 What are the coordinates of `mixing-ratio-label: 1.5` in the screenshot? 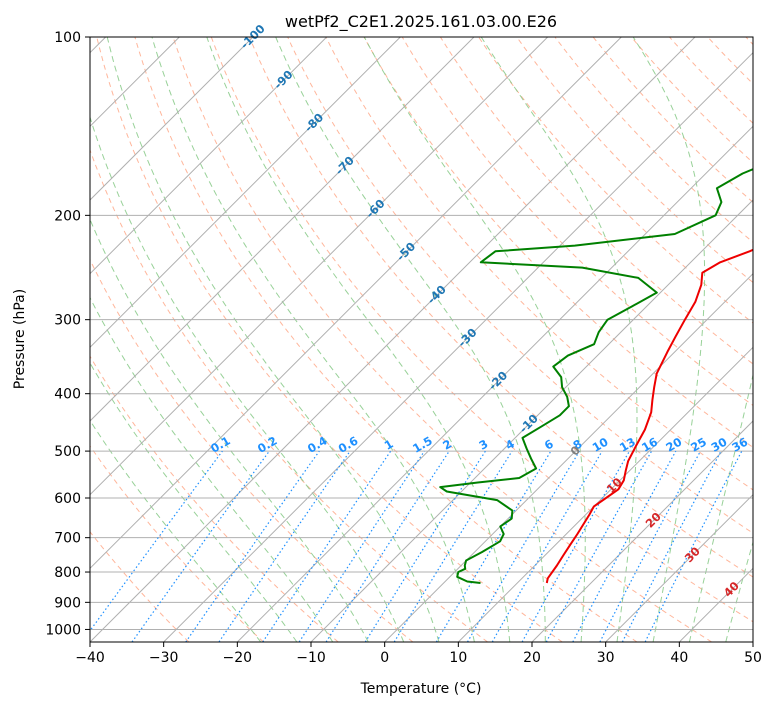 It's located at (422, 444).